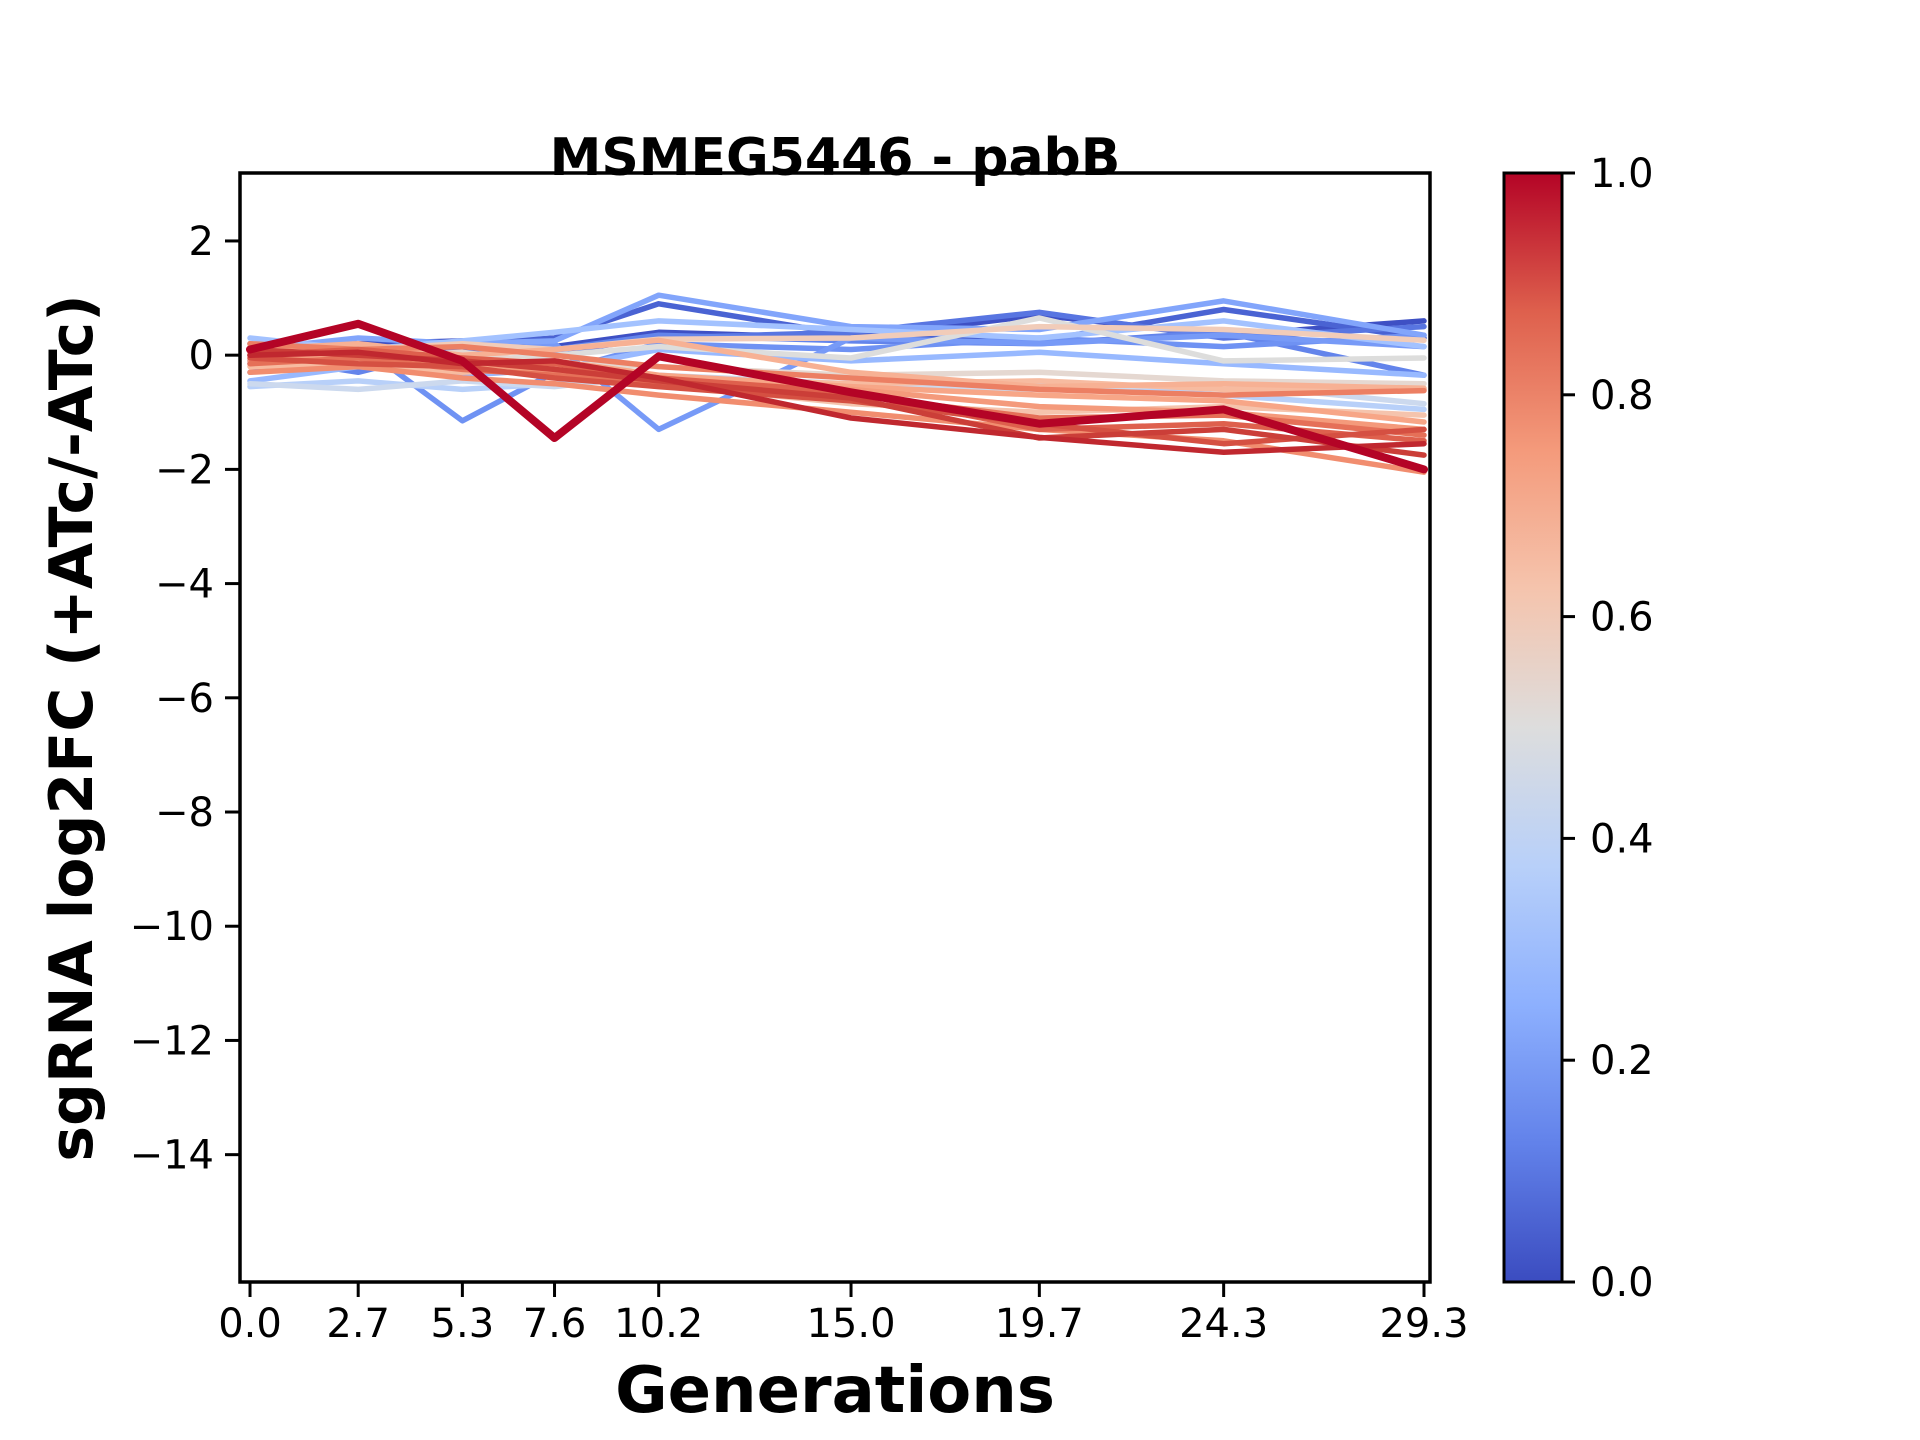 The width and height of the screenshot is (1920, 1440). I want to click on y-tick-label: −14, so click(172, 1156).